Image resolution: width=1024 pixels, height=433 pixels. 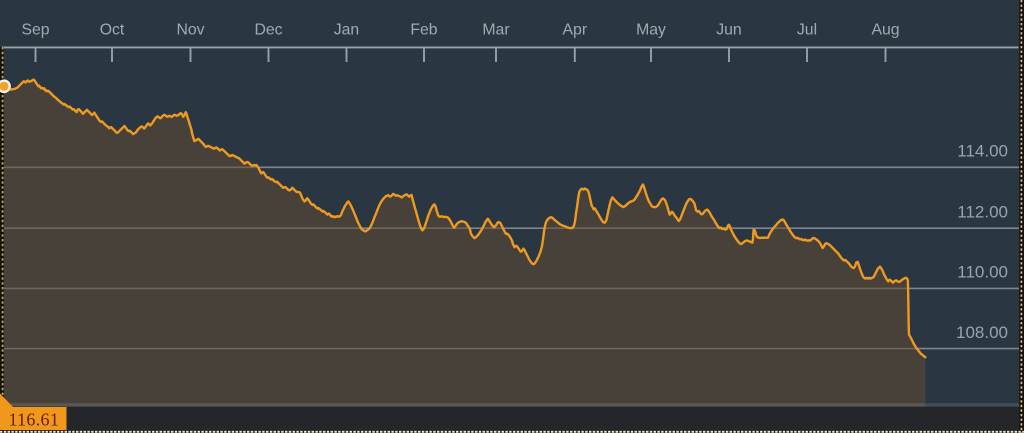 I want to click on svg-text: May, so click(x=651, y=30).